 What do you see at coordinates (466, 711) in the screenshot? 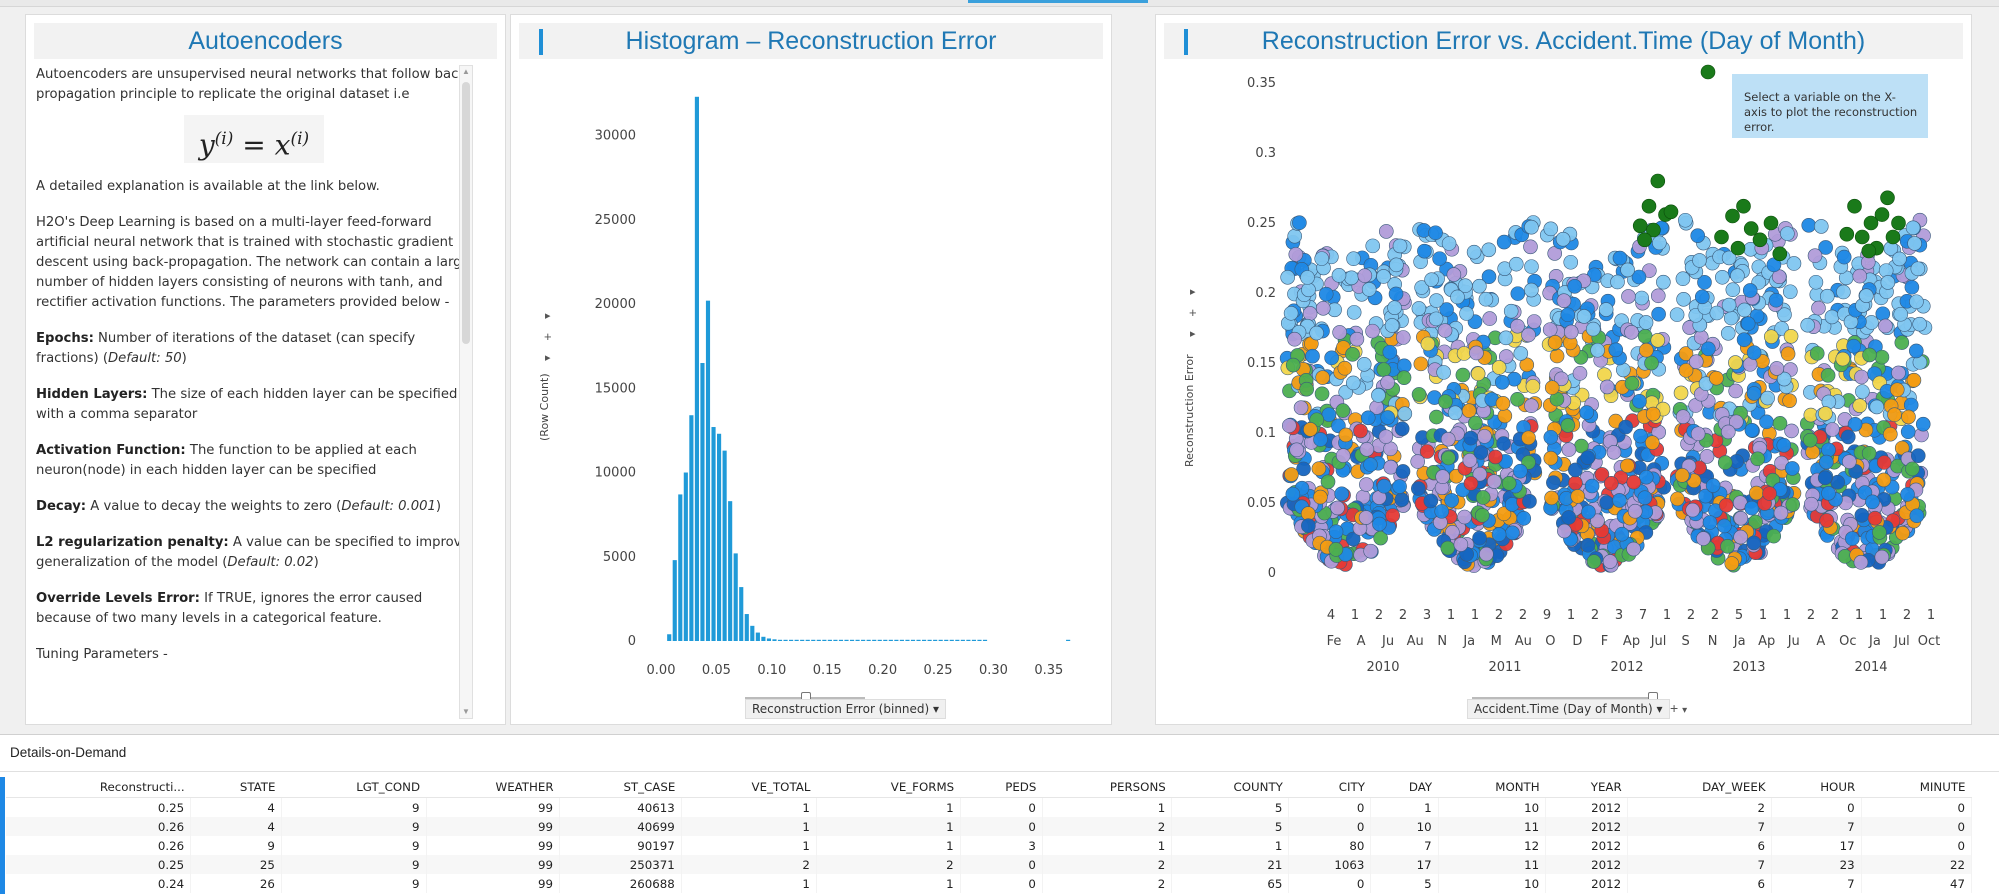
I see `scroll-down-icon: ▼` at bounding box center [466, 711].